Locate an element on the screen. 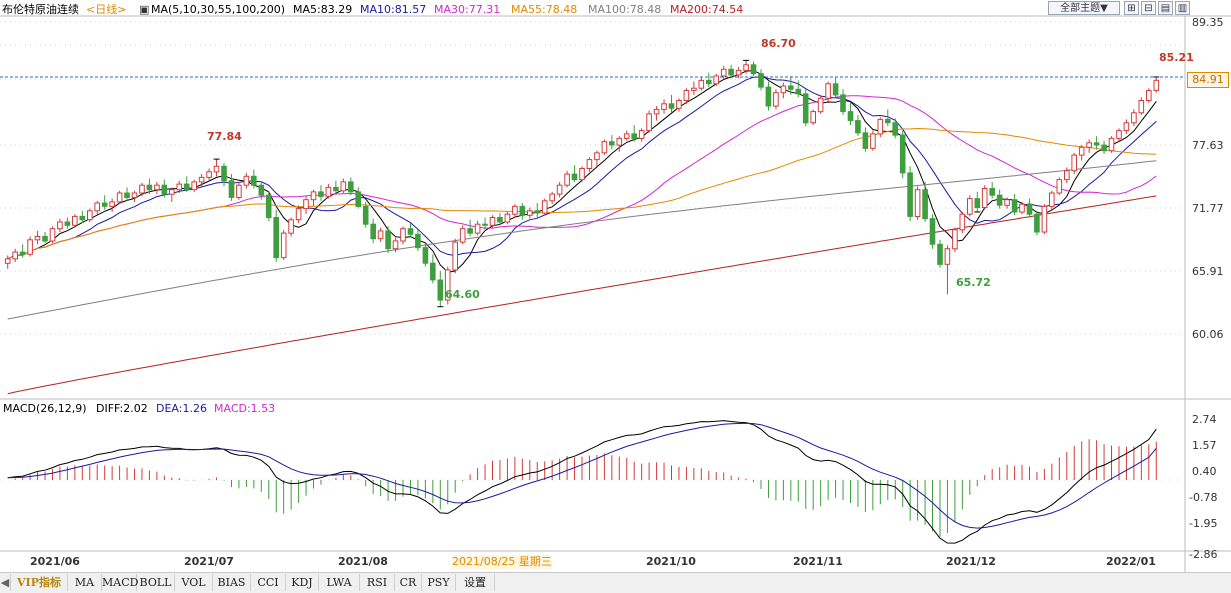 The width and height of the screenshot is (1231, 593). tab-rsi: RSI is located at coordinates (377, 582).